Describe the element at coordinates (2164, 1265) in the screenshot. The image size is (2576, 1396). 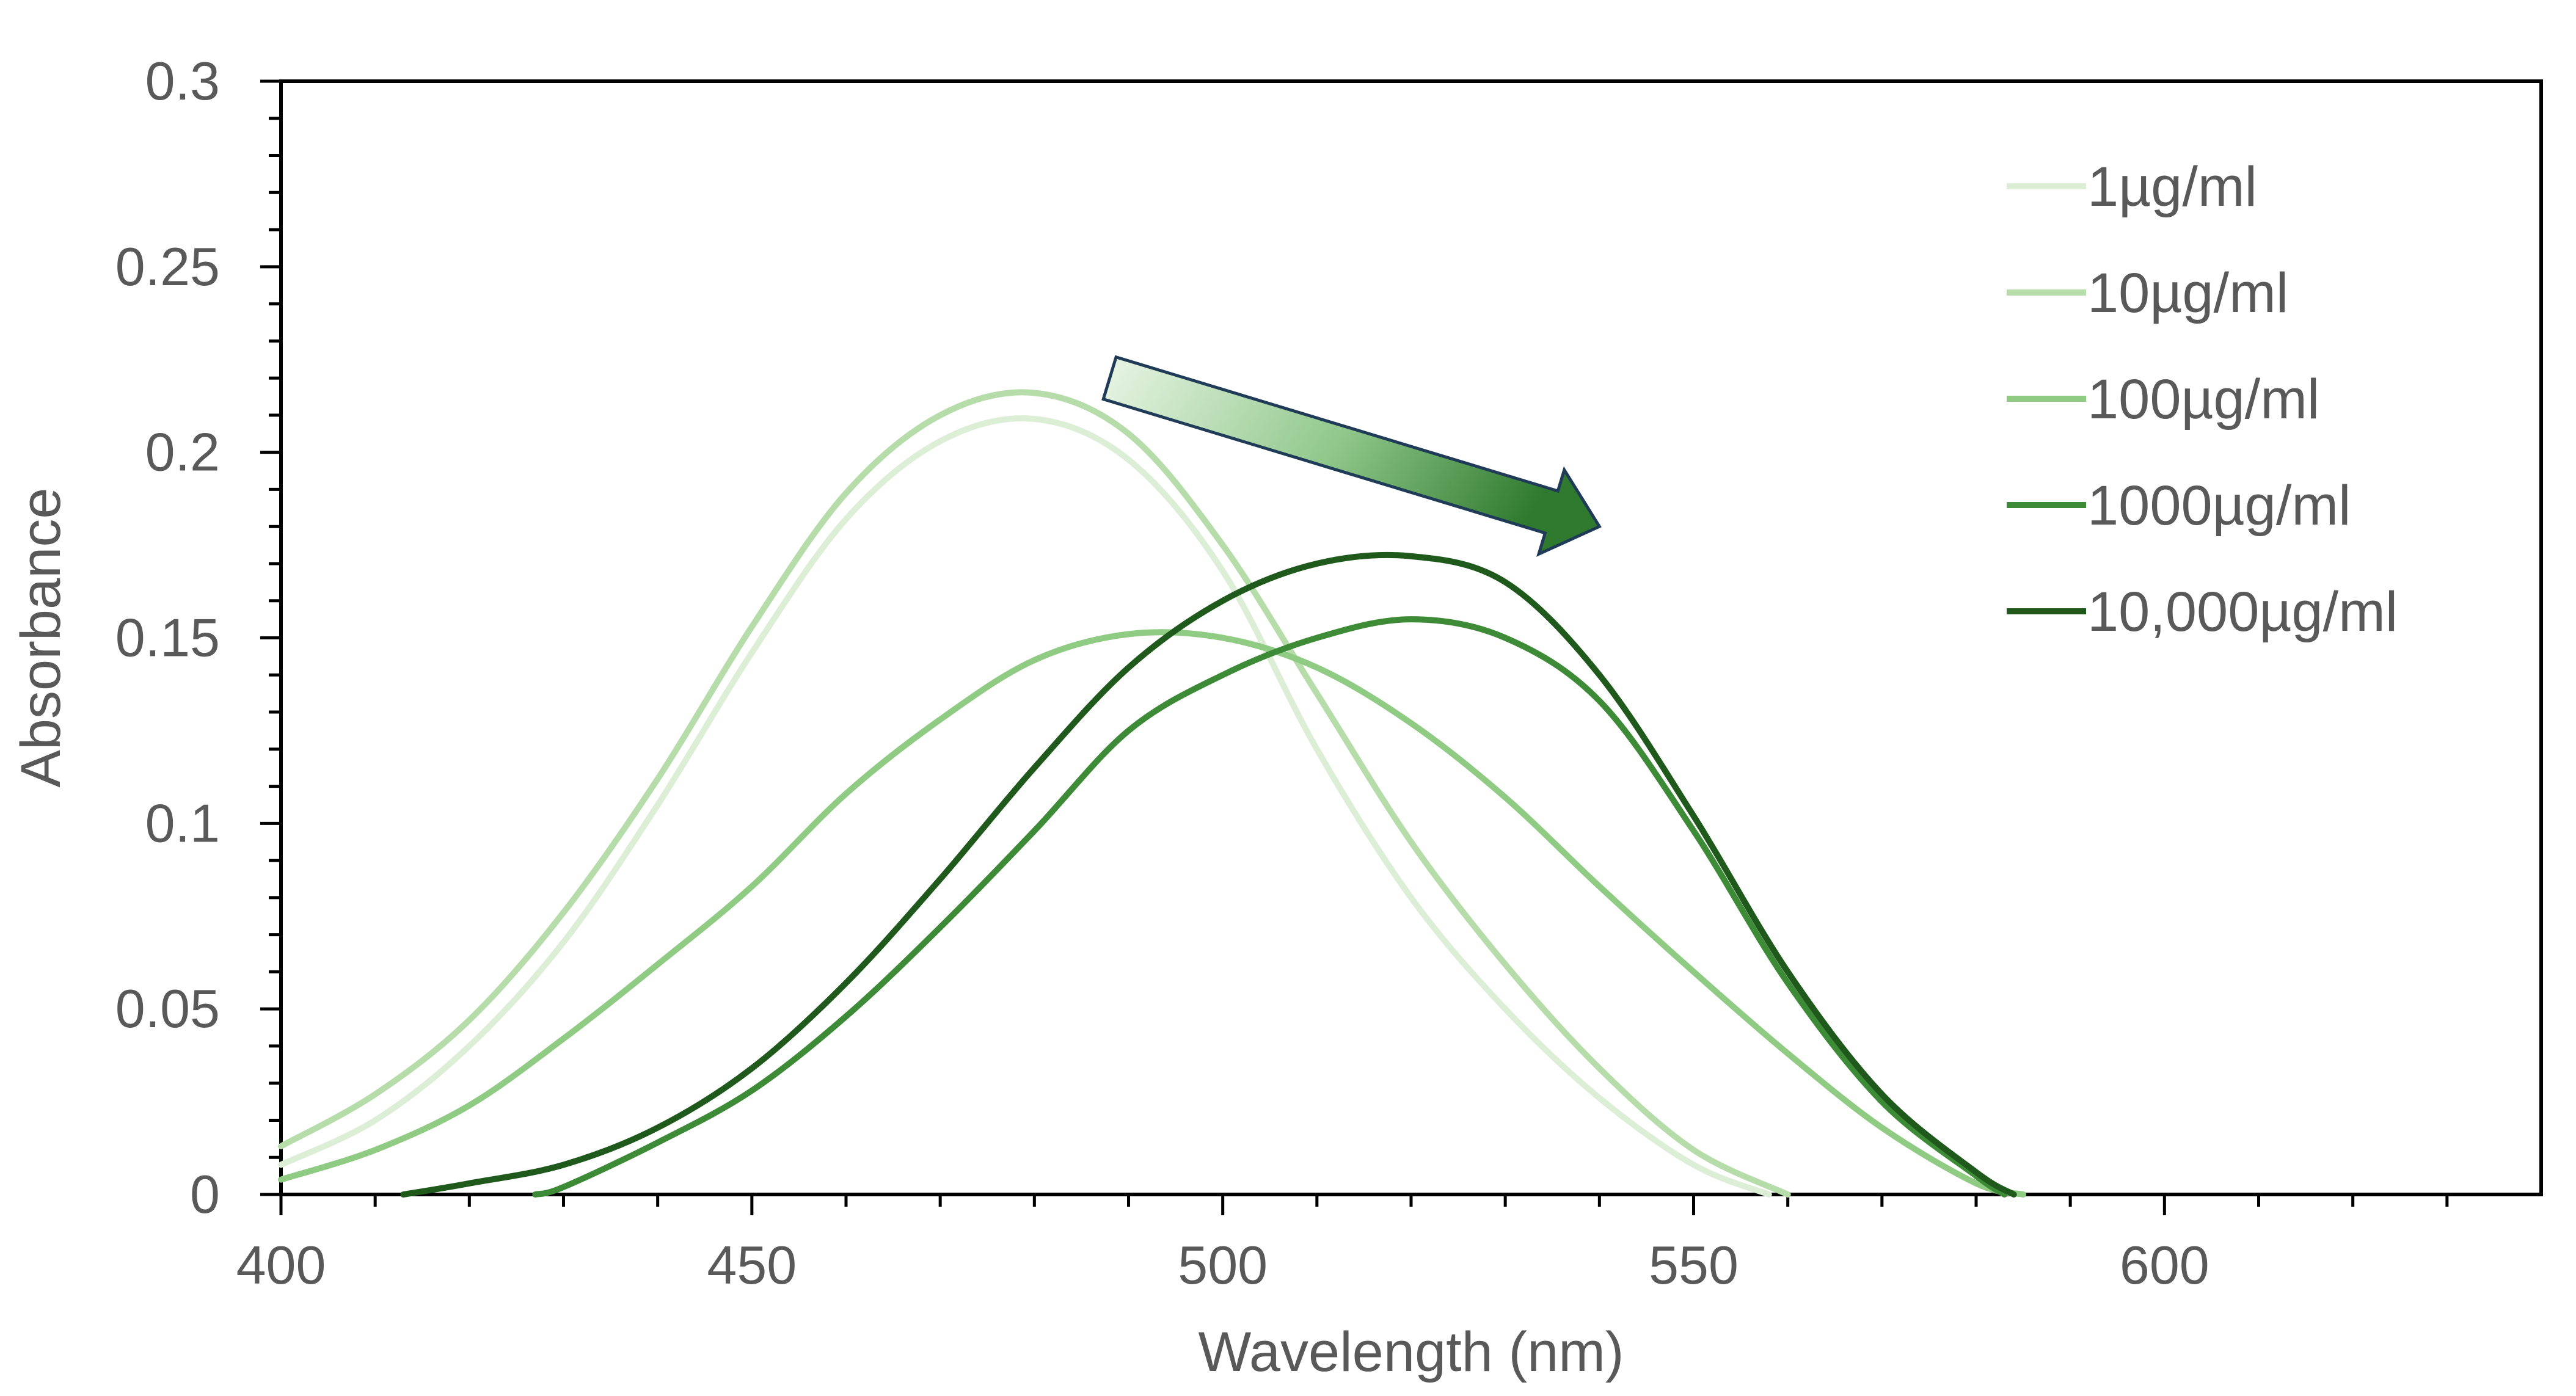
I see `x-tick-label: 600` at that location.